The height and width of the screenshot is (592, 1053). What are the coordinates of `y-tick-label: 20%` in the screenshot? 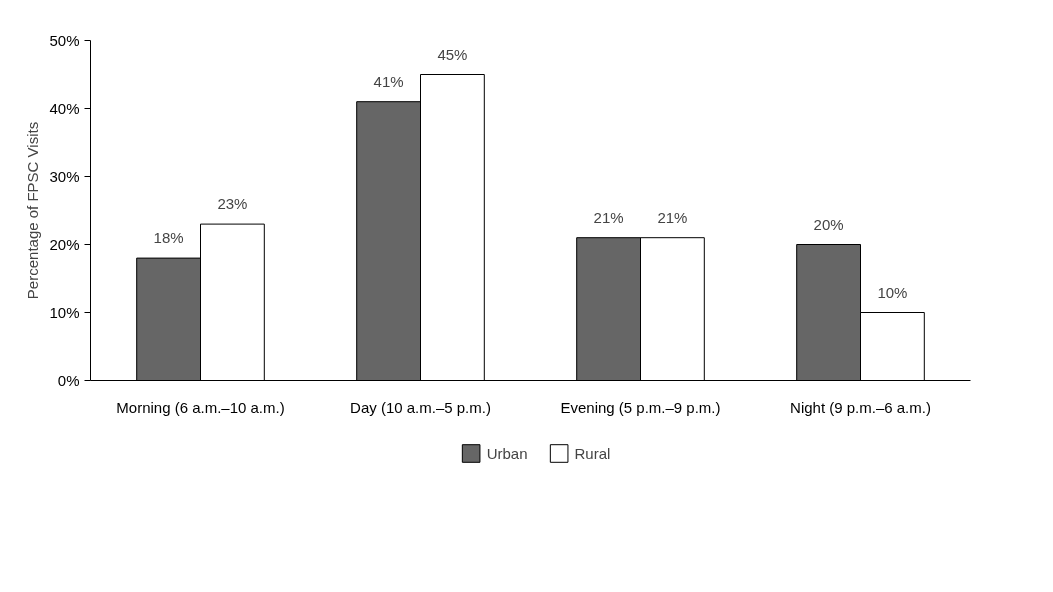 It's located at (64, 244).